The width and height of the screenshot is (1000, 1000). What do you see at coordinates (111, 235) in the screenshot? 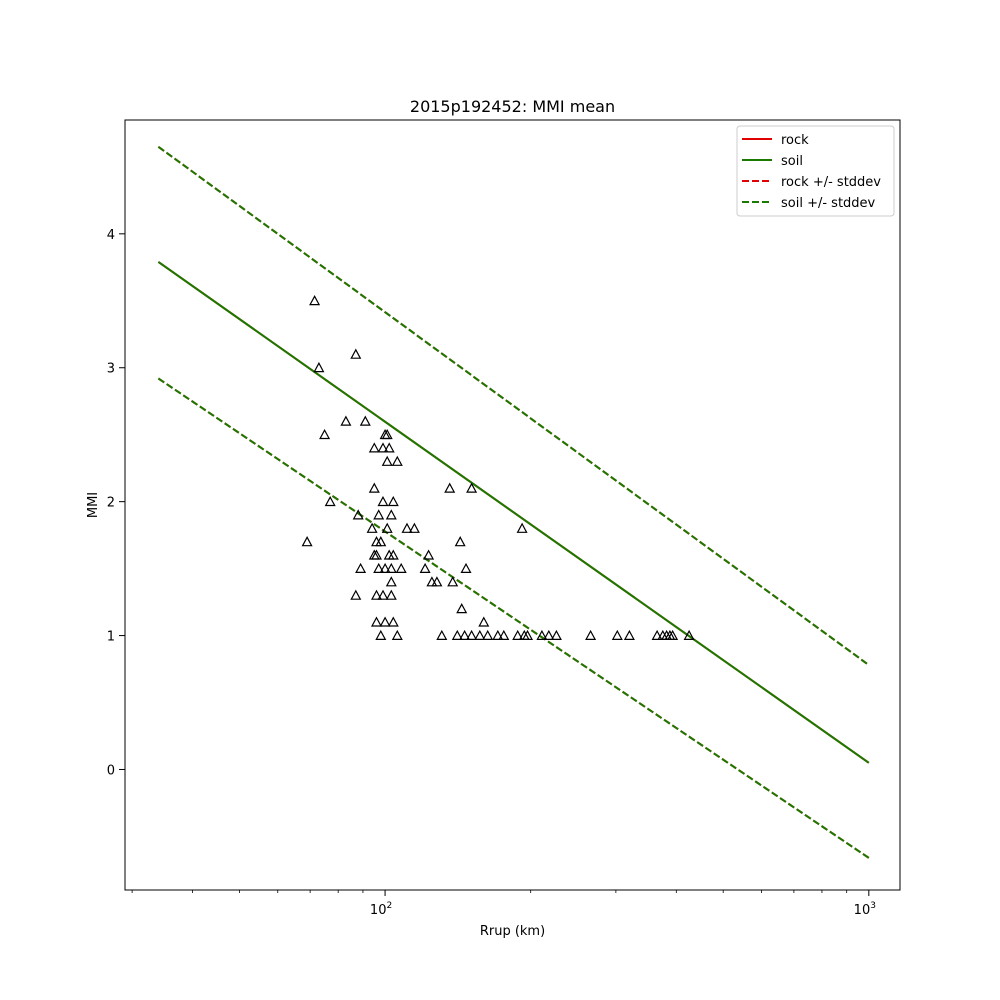
I see `y-tick-label: 4` at bounding box center [111, 235].